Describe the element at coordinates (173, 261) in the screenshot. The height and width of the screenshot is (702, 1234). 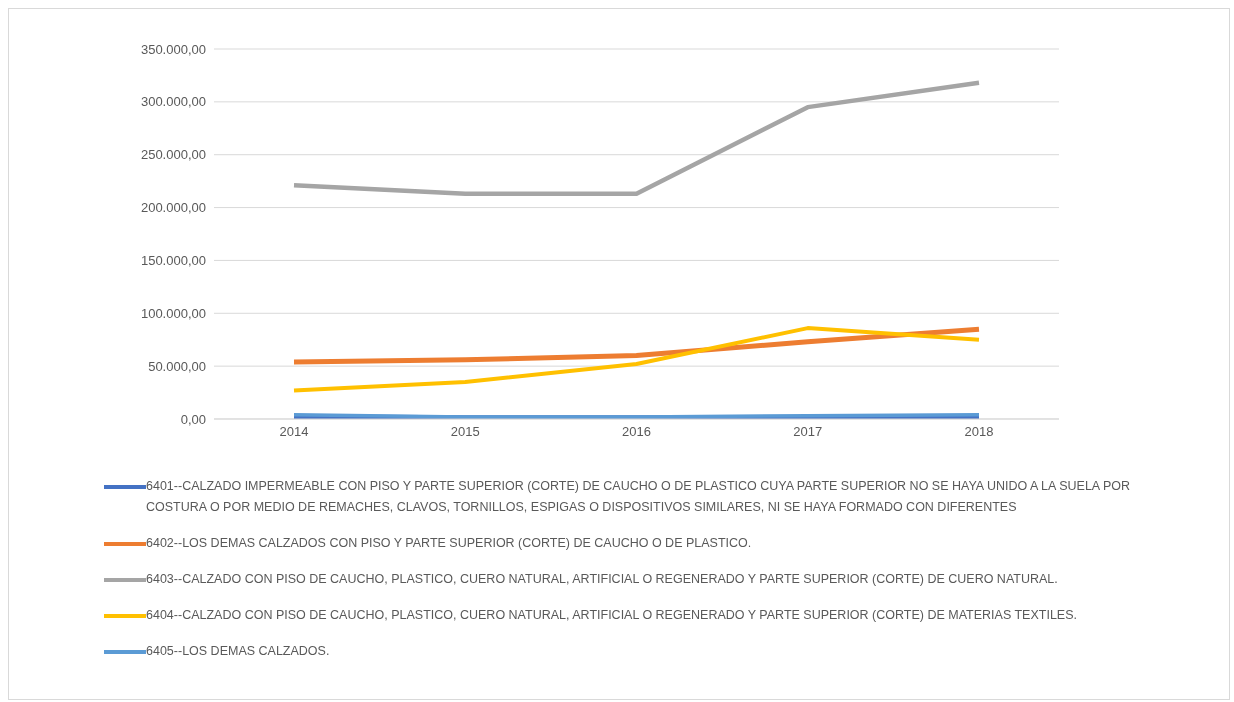
I see `y-tick-label: 150.000,00` at that location.